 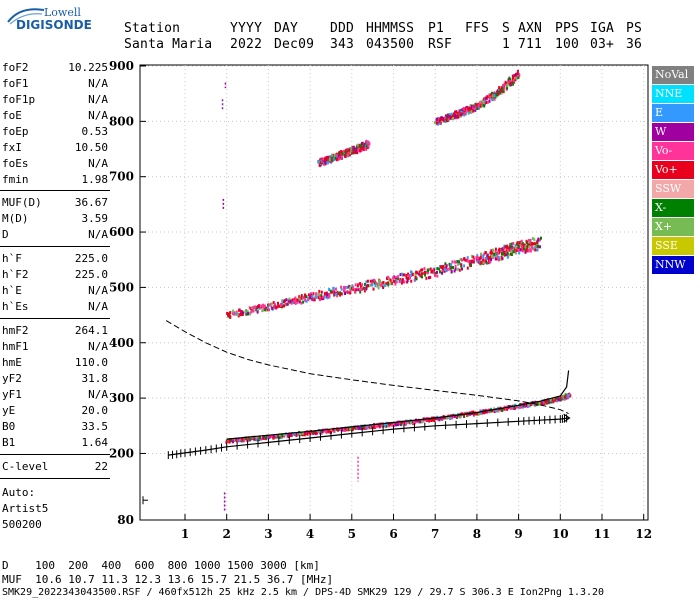 I want to click on param-row: B0 33.5, so click(x=55, y=427).